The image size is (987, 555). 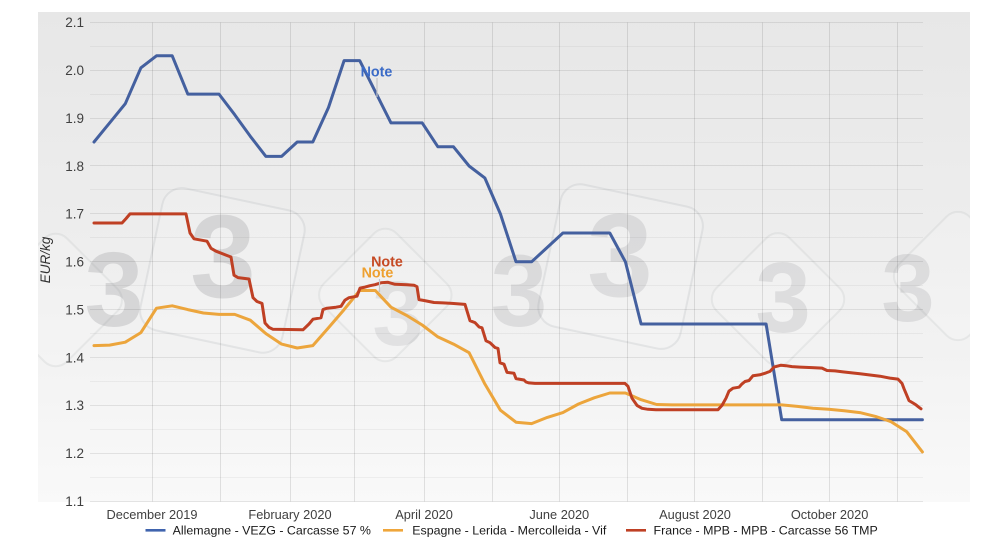 What do you see at coordinates (272, 531) in the screenshot?
I see `svg-text:Allemagne - VEZG - Carcasse 57: Allemagne - VEZG - Carcasse 57 %` at bounding box center [272, 531].